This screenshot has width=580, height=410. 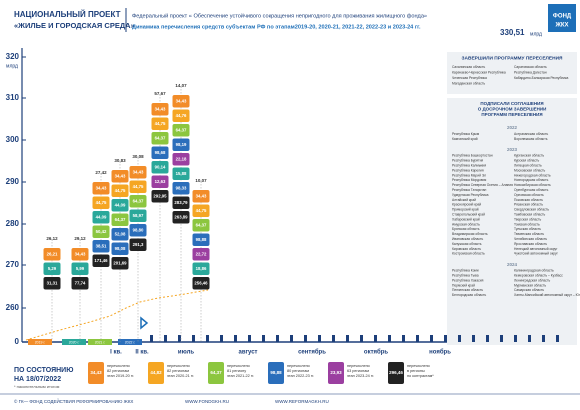 I want to click on stack-label: 50,42, so click(x=101, y=231).